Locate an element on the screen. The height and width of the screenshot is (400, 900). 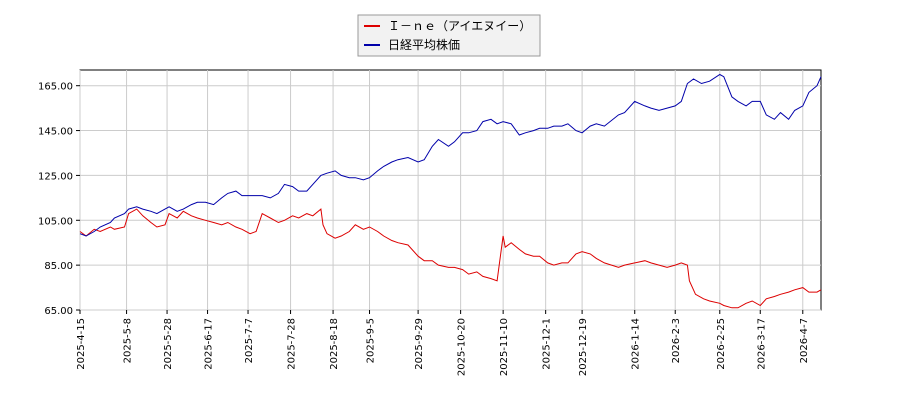
y-tick-label: 145.00 is located at coordinates (55, 132).